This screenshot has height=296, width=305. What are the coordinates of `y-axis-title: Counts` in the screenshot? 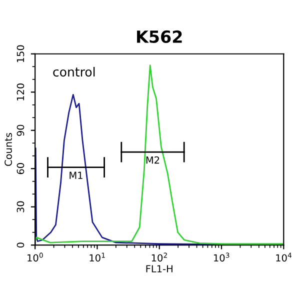 It's located at (8, 149).